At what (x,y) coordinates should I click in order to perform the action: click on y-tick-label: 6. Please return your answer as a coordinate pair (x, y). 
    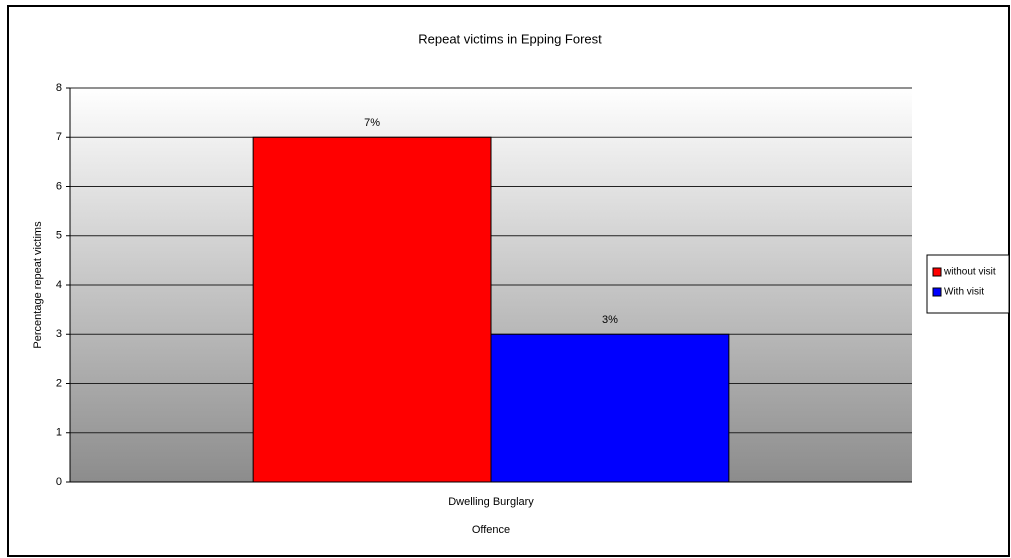
    Looking at the image, I should click on (59, 186).